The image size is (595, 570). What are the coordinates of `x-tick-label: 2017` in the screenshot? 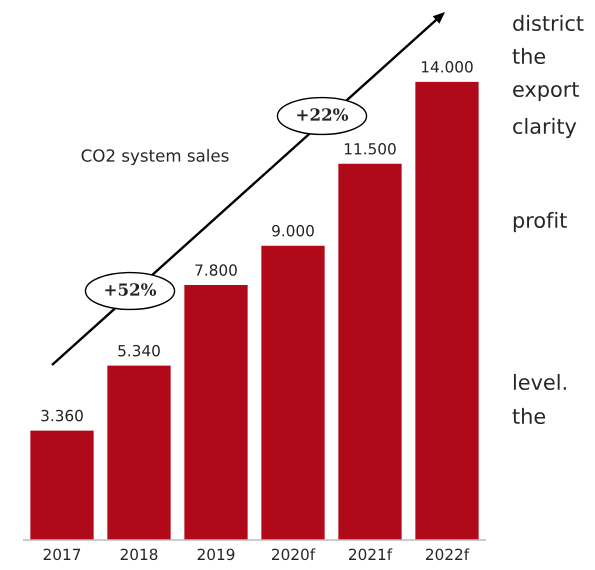 It's located at (62, 554).